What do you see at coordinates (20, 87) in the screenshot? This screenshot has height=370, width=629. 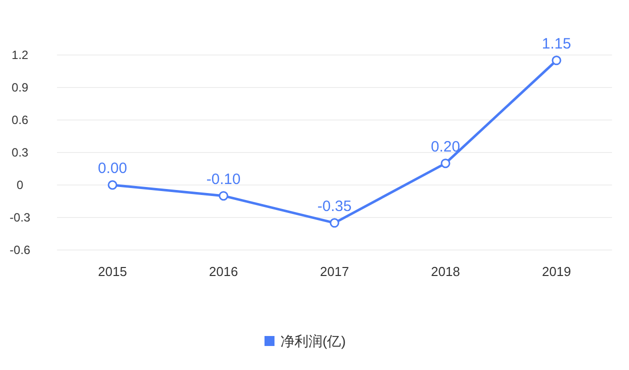 I see `y-tick-label: 0.9` at bounding box center [20, 87].